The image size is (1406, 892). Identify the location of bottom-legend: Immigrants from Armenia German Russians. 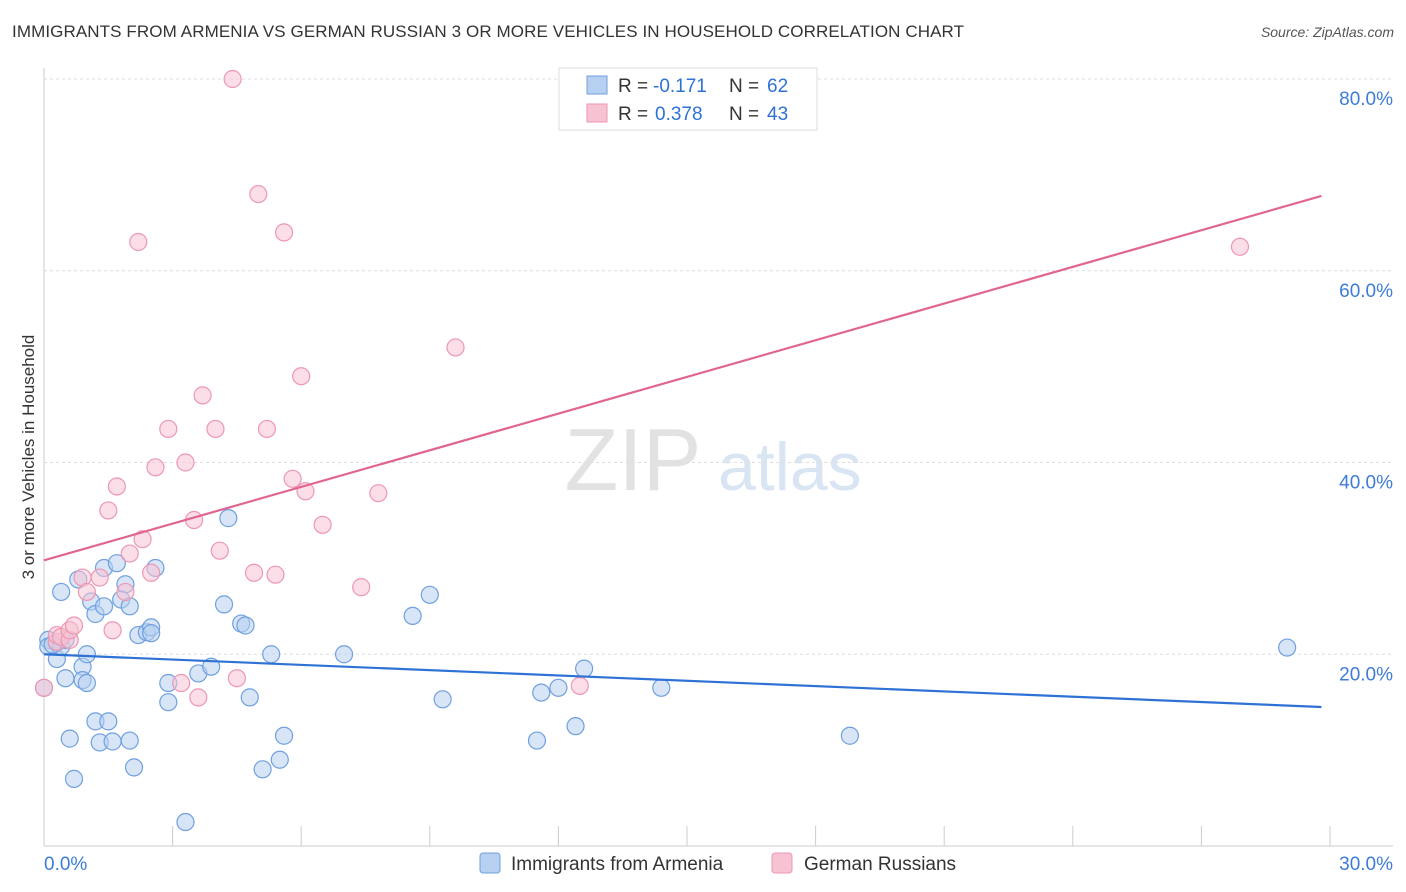
(717, 863).